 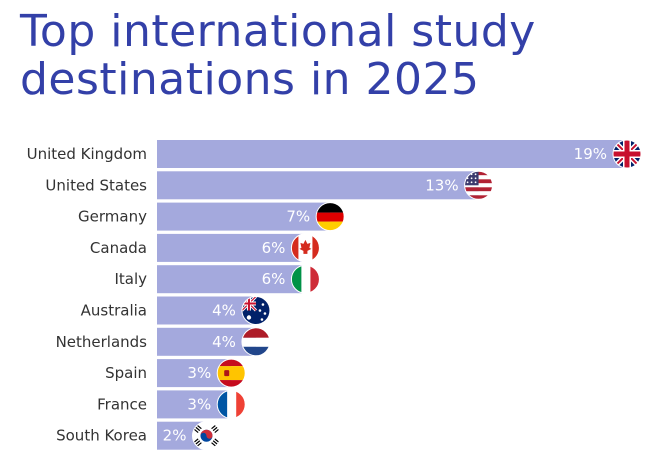 What do you see at coordinates (231, 373) in the screenshot?
I see `spain-flag-icon` at bounding box center [231, 373].